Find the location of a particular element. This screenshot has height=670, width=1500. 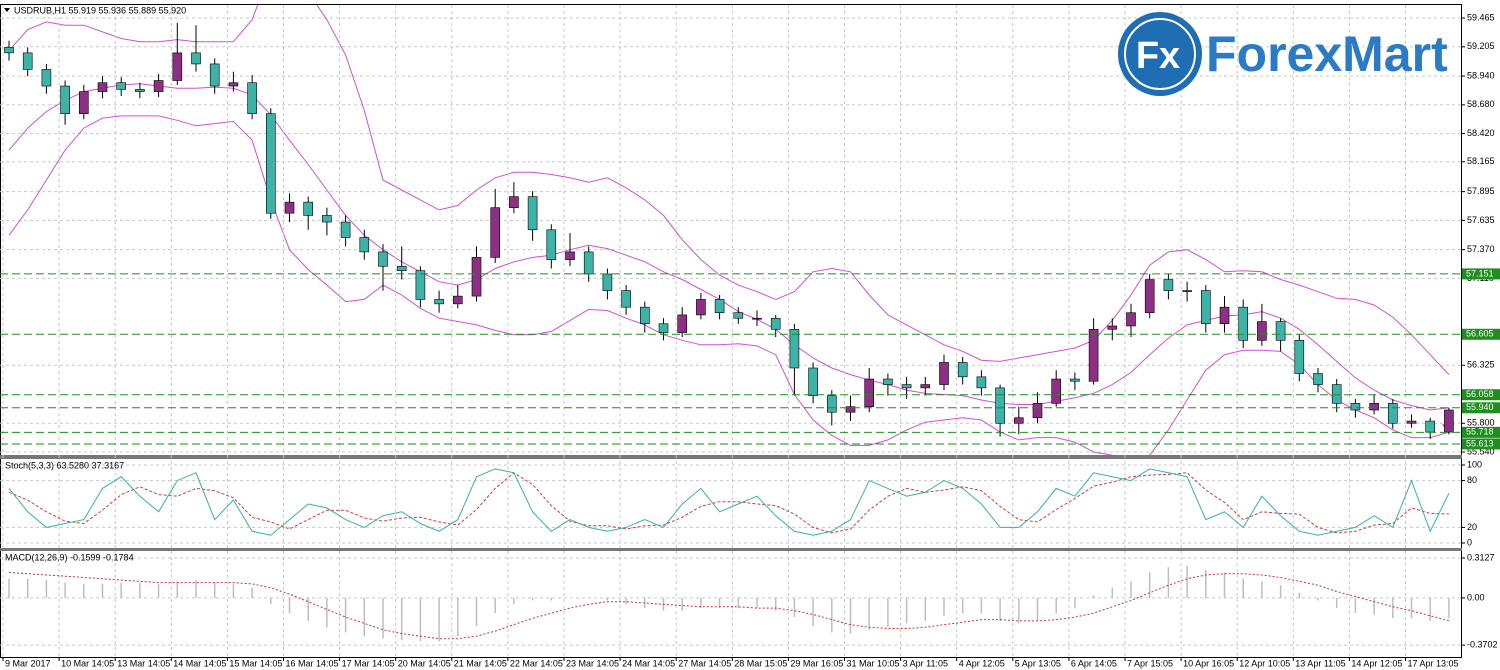

y-tick-label: 80 is located at coordinates (1472, 480).